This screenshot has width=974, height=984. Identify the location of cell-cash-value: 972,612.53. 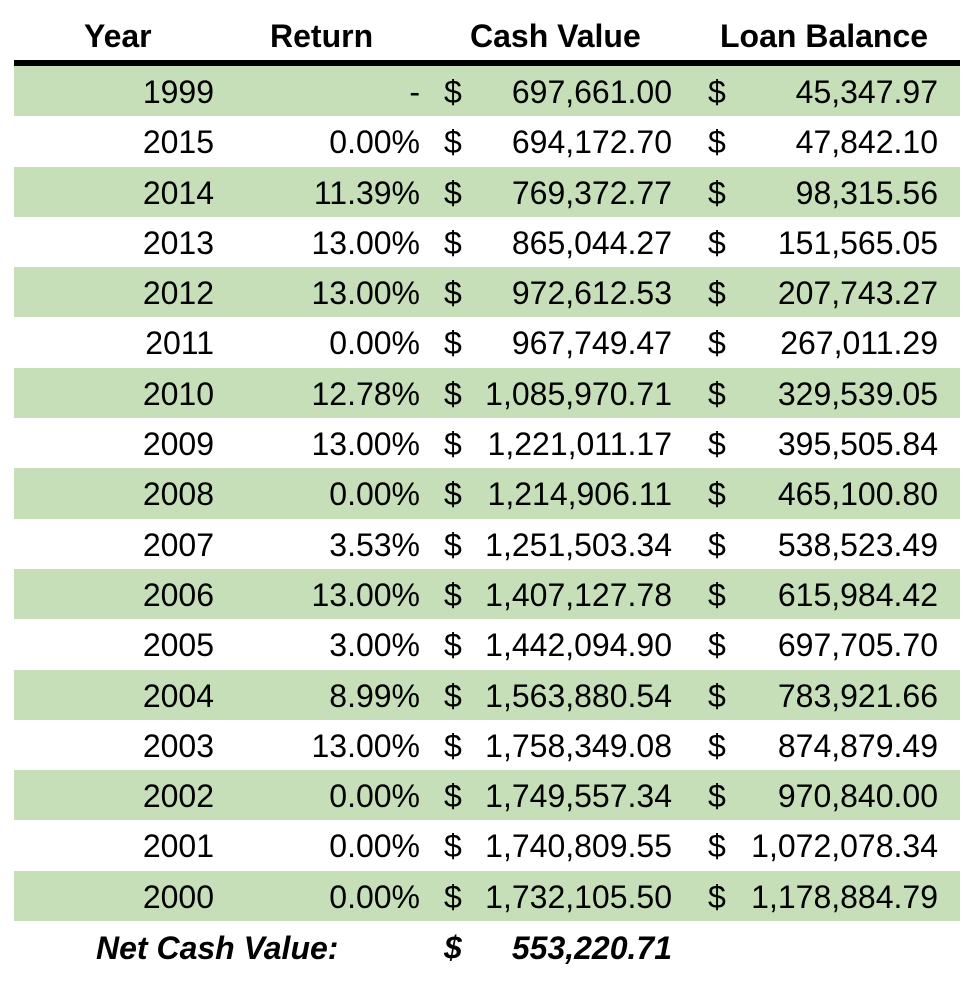
(591, 293).